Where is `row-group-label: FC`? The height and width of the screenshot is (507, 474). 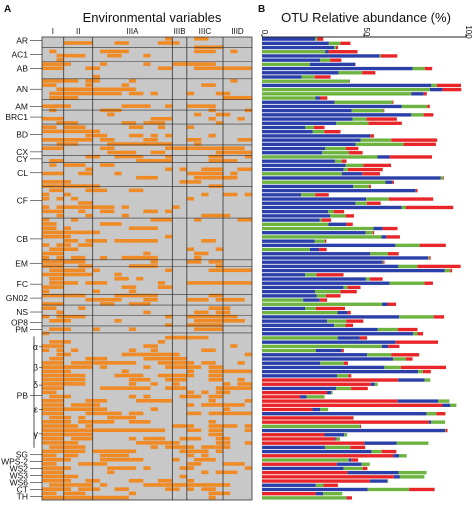 row-group-label: FC is located at coordinates (22, 284).